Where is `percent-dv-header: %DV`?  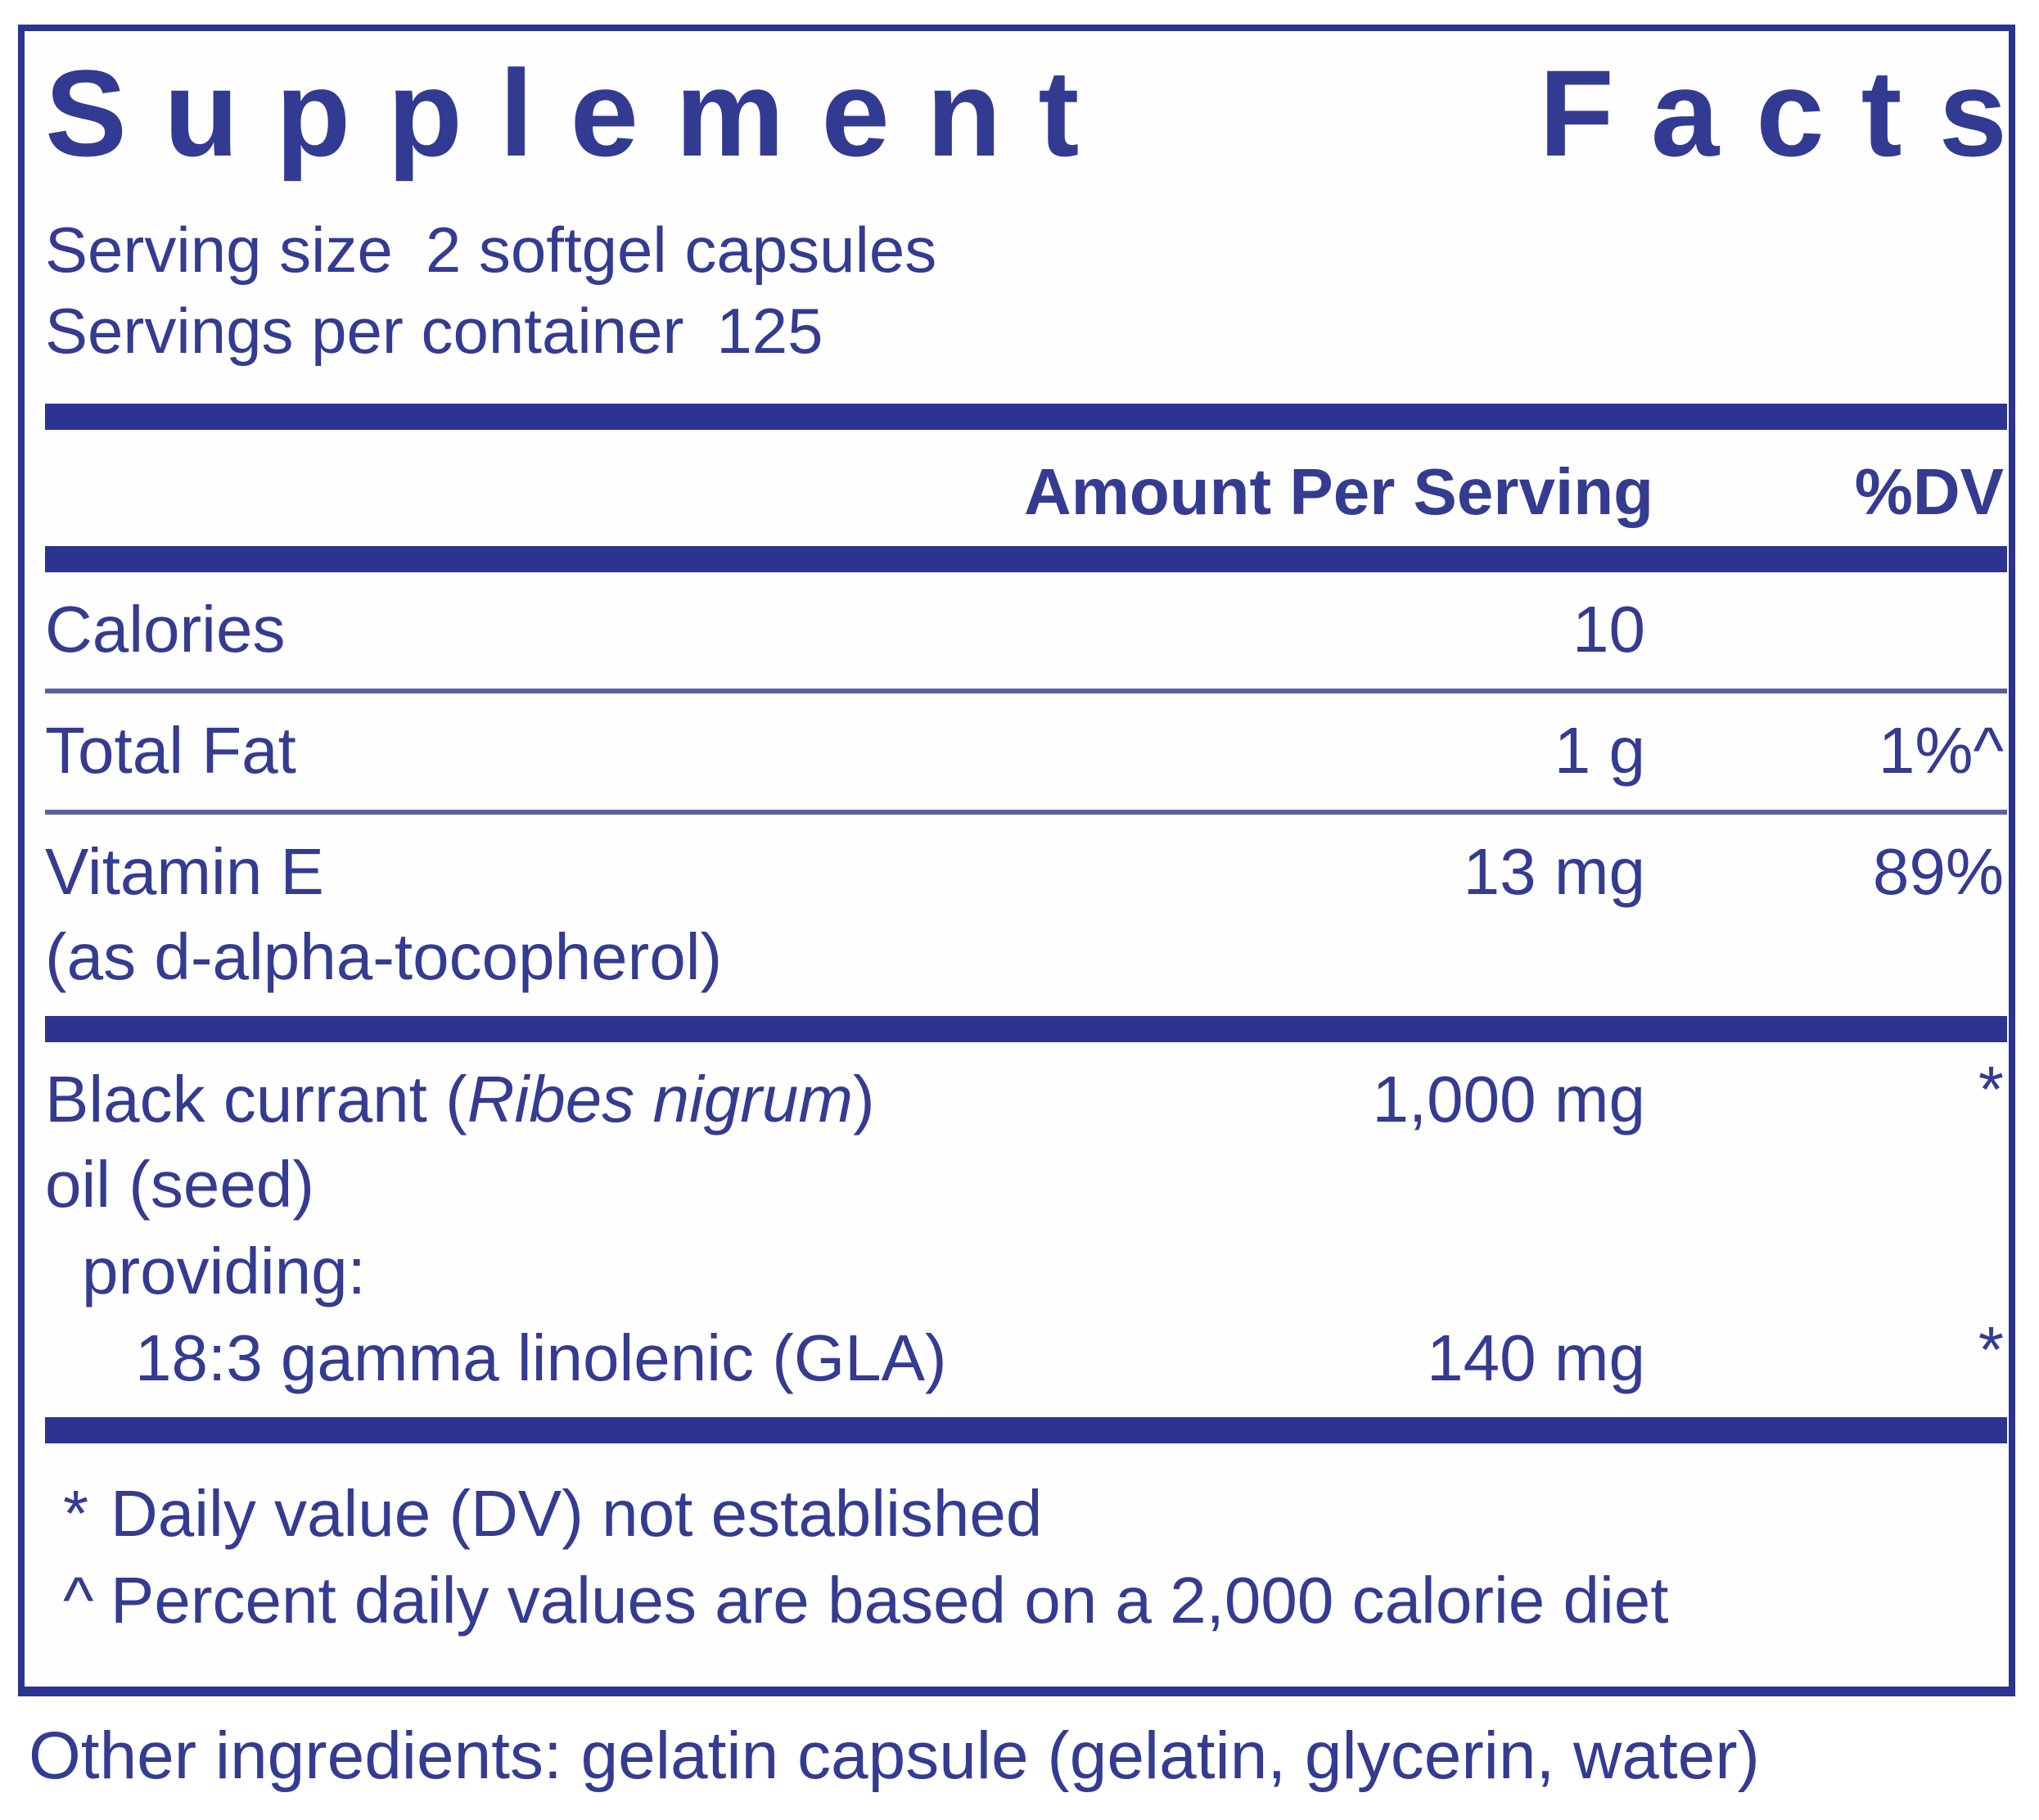 percent-dv-header: %DV is located at coordinates (1929, 492).